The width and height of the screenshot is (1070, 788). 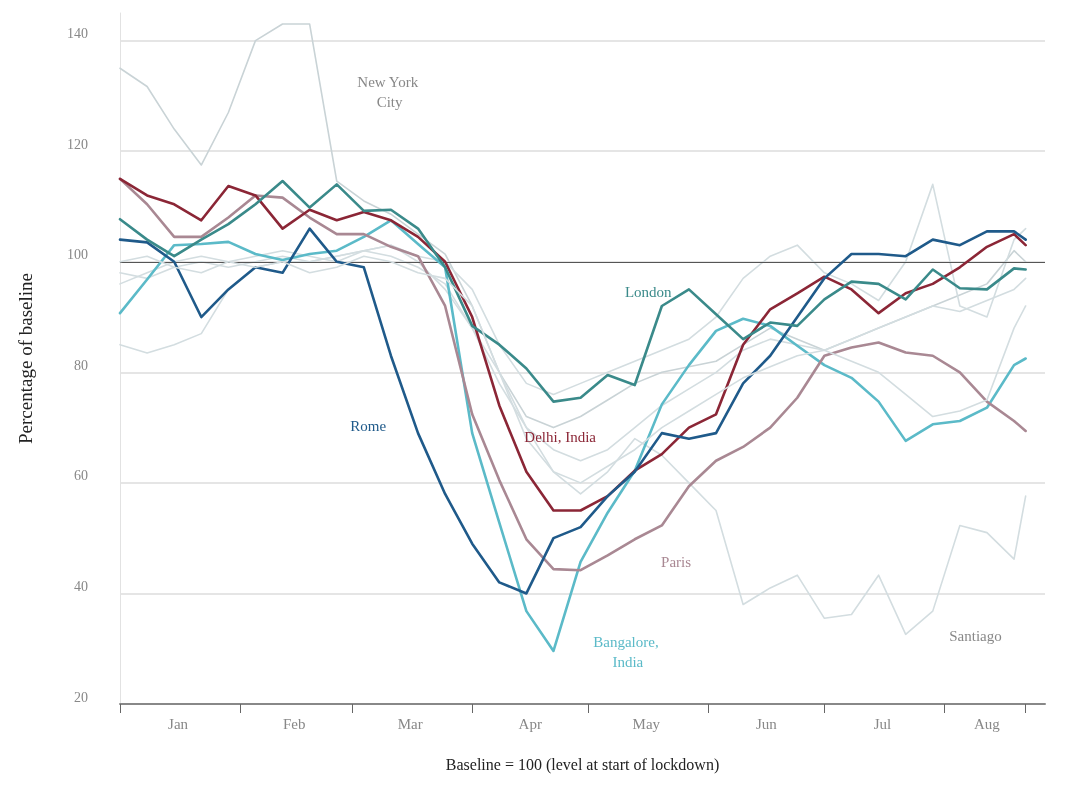 I want to click on x-tick-label: Apr, so click(x=530, y=723).